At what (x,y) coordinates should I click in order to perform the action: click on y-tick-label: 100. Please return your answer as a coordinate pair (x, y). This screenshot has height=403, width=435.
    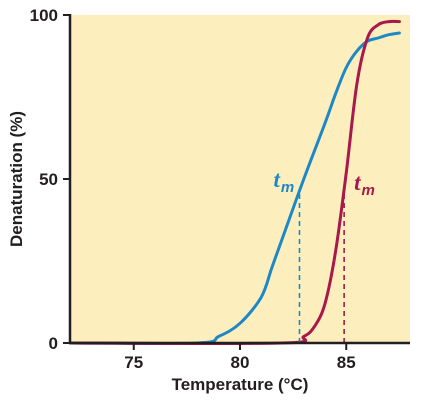
    Looking at the image, I should click on (44, 15).